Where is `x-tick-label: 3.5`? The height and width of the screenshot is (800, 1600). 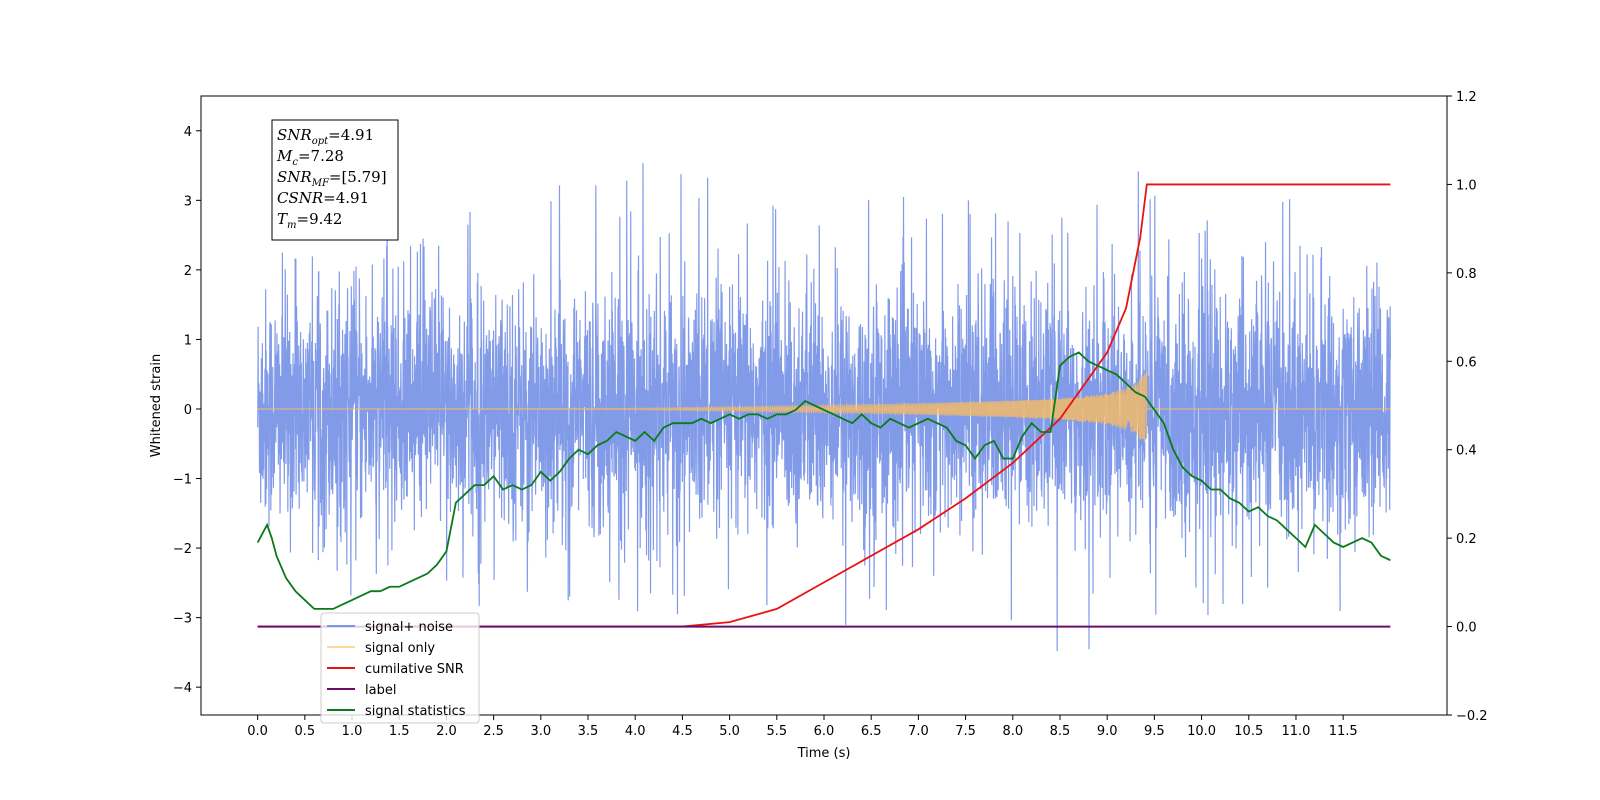
x-tick-label: 3.5 is located at coordinates (588, 731).